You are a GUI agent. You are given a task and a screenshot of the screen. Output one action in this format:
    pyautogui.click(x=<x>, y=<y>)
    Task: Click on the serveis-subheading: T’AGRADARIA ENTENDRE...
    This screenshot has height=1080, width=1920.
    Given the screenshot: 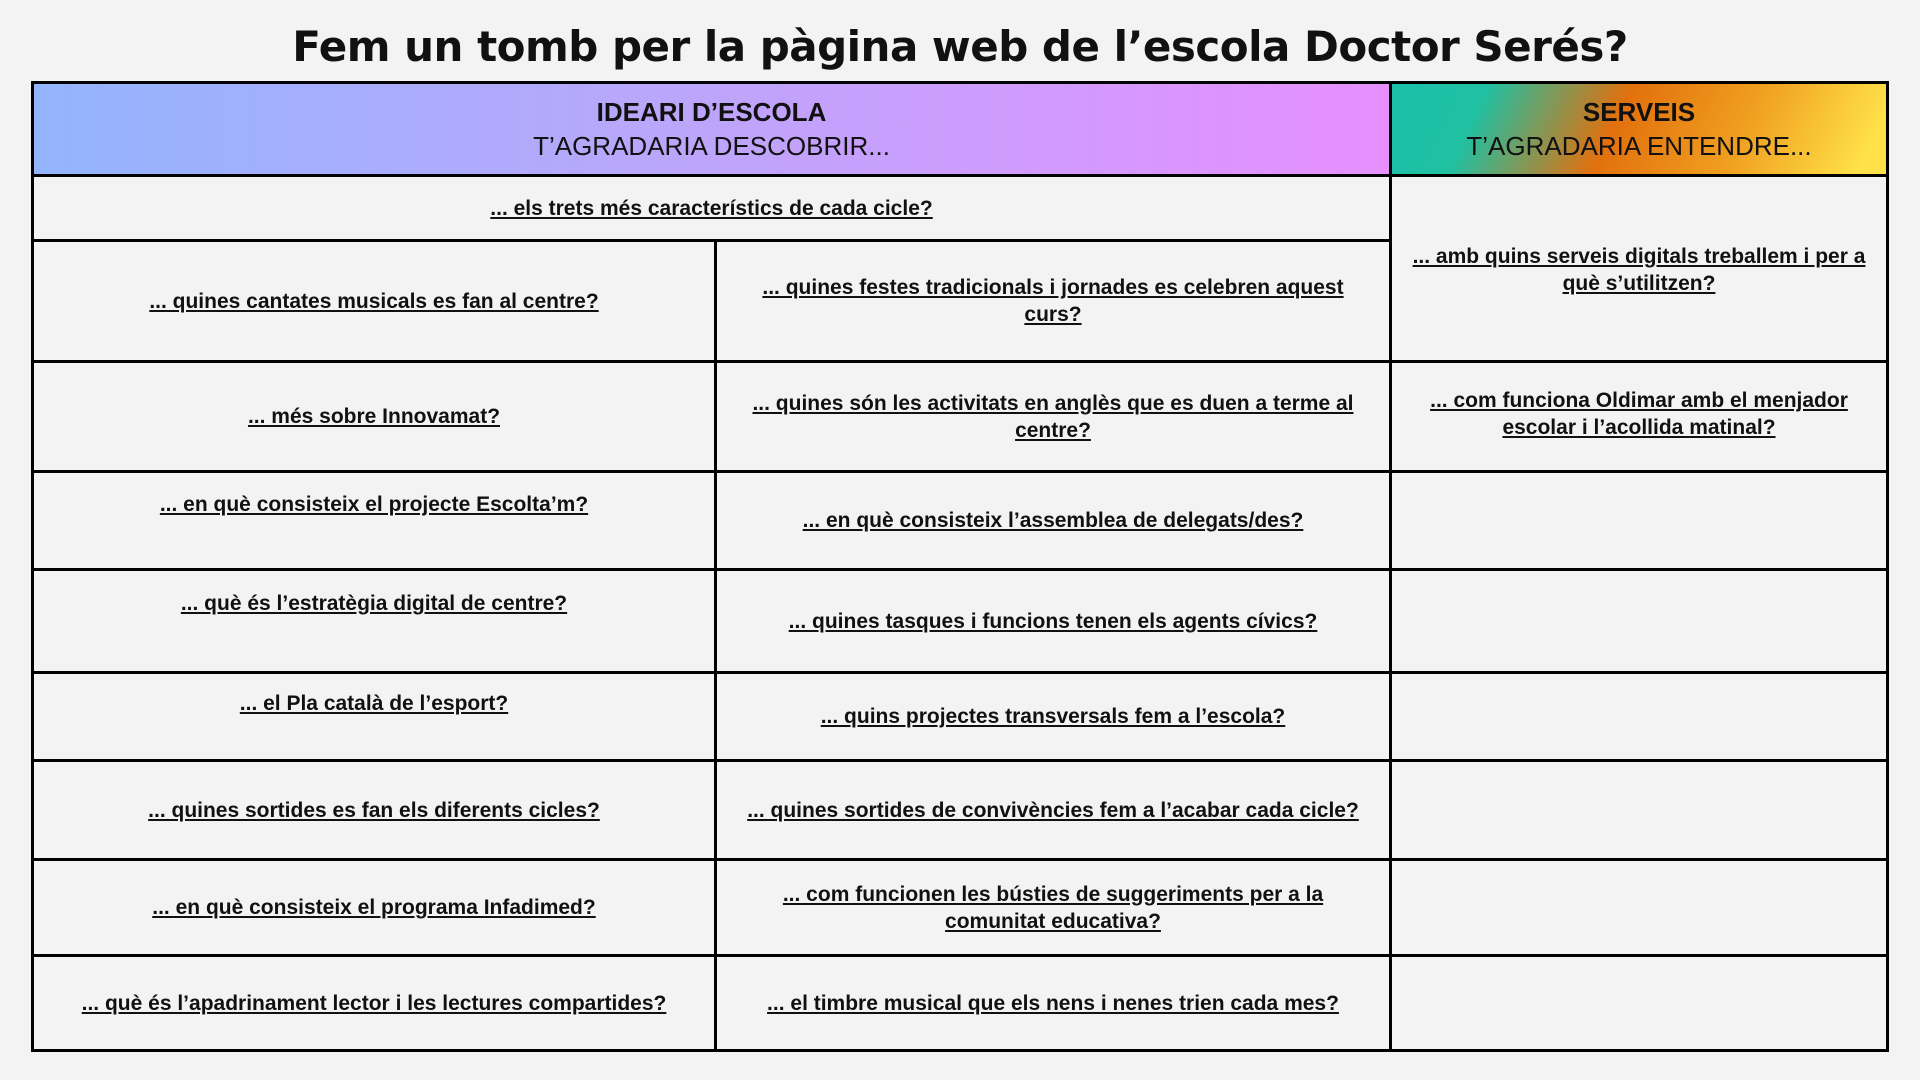 What is the action you would take?
    pyautogui.click(x=1639, y=146)
    